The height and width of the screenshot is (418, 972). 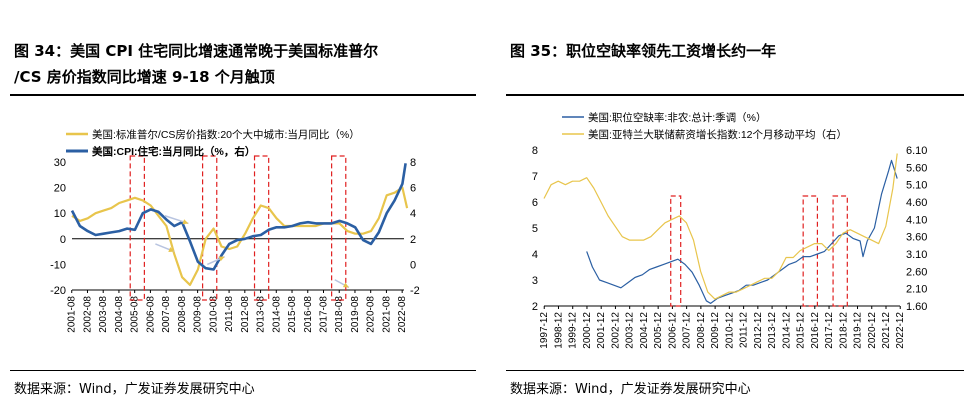 I want to click on x-tick-label: 2003-08, so click(x=103, y=314).